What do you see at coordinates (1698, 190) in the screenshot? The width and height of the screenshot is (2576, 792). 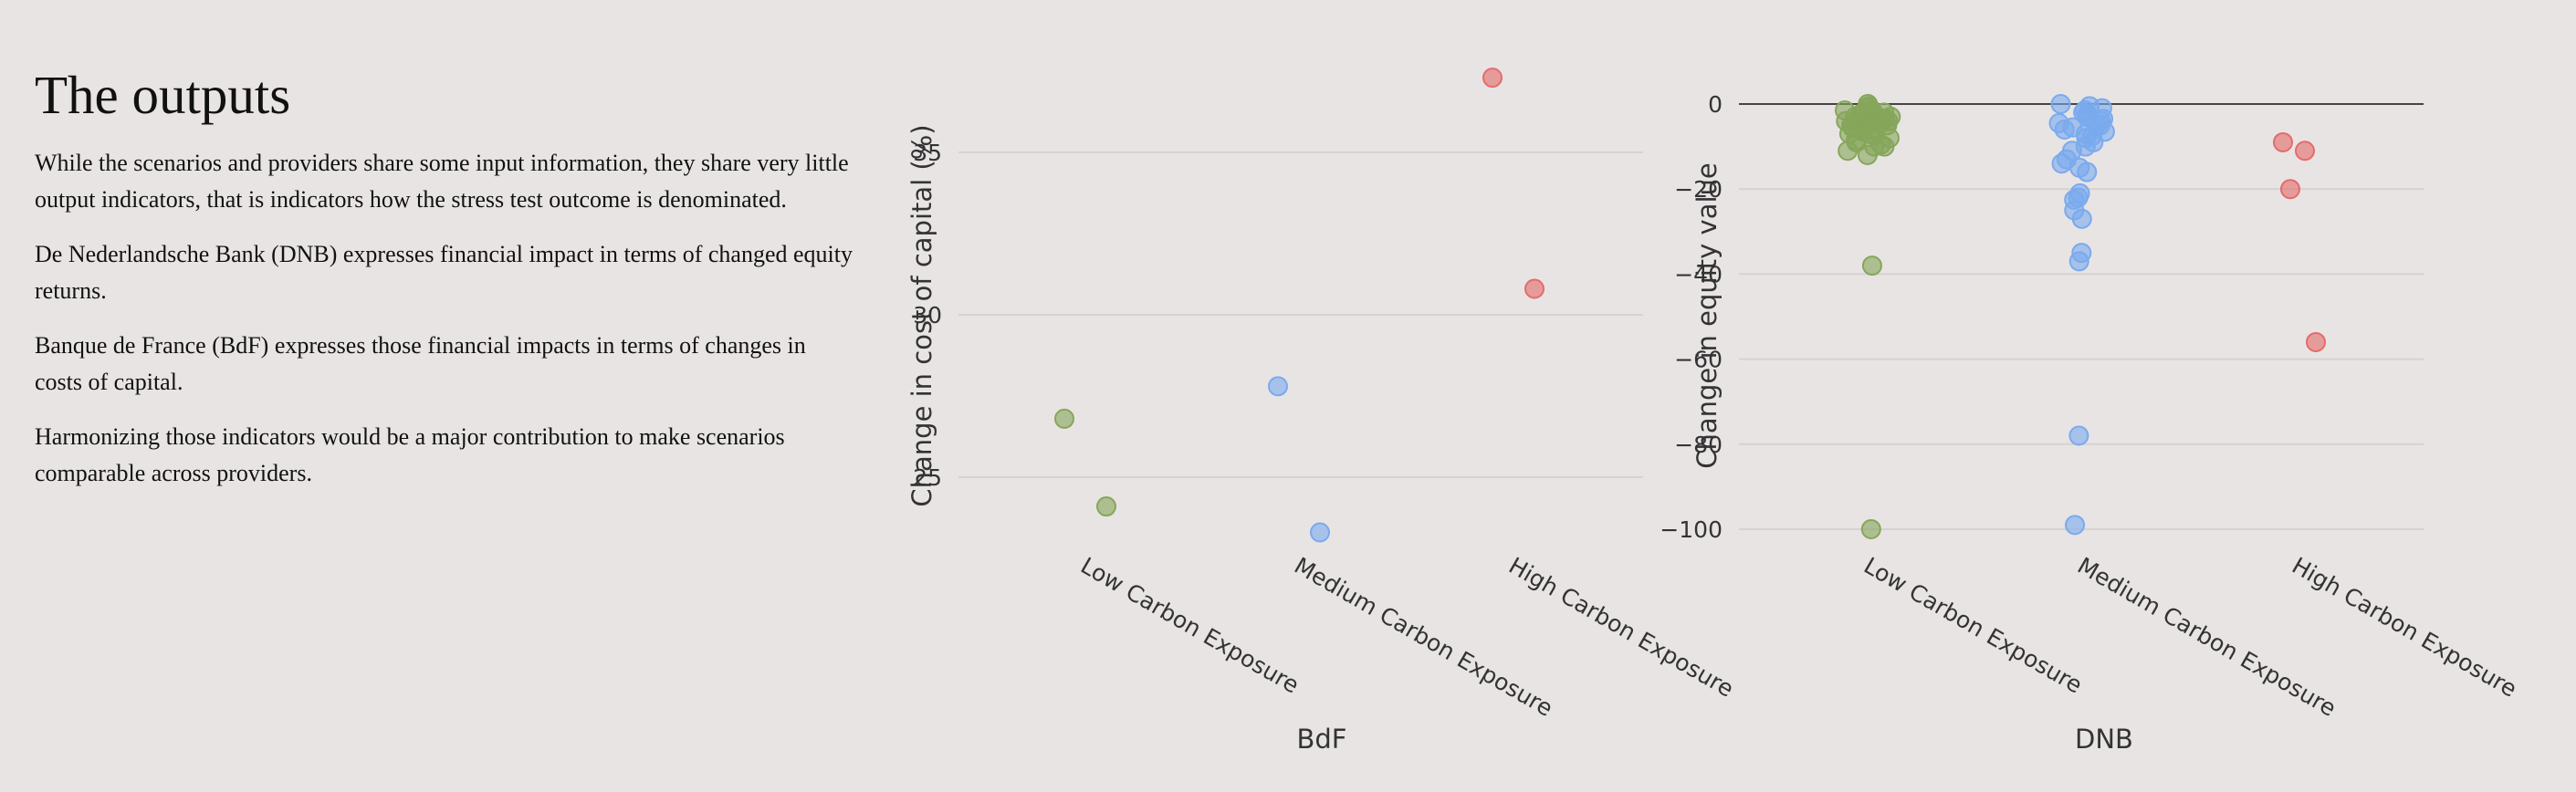 I see `y-tick-label: −20` at bounding box center [1698, 190].